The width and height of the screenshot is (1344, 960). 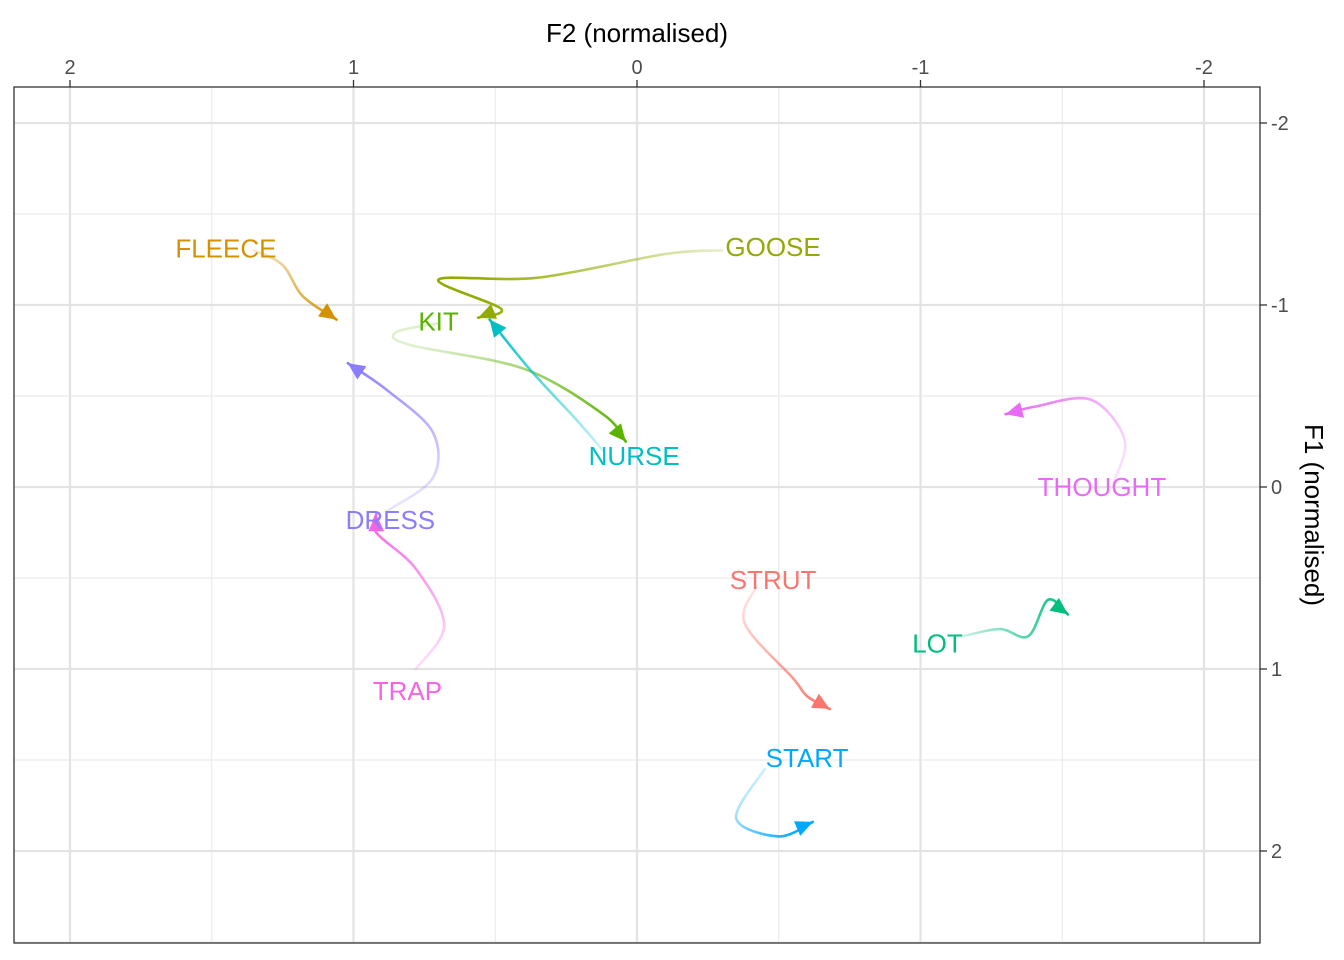 I want to click on vowel-label-thought: THOUGHT, so click(x=1102, y=487).